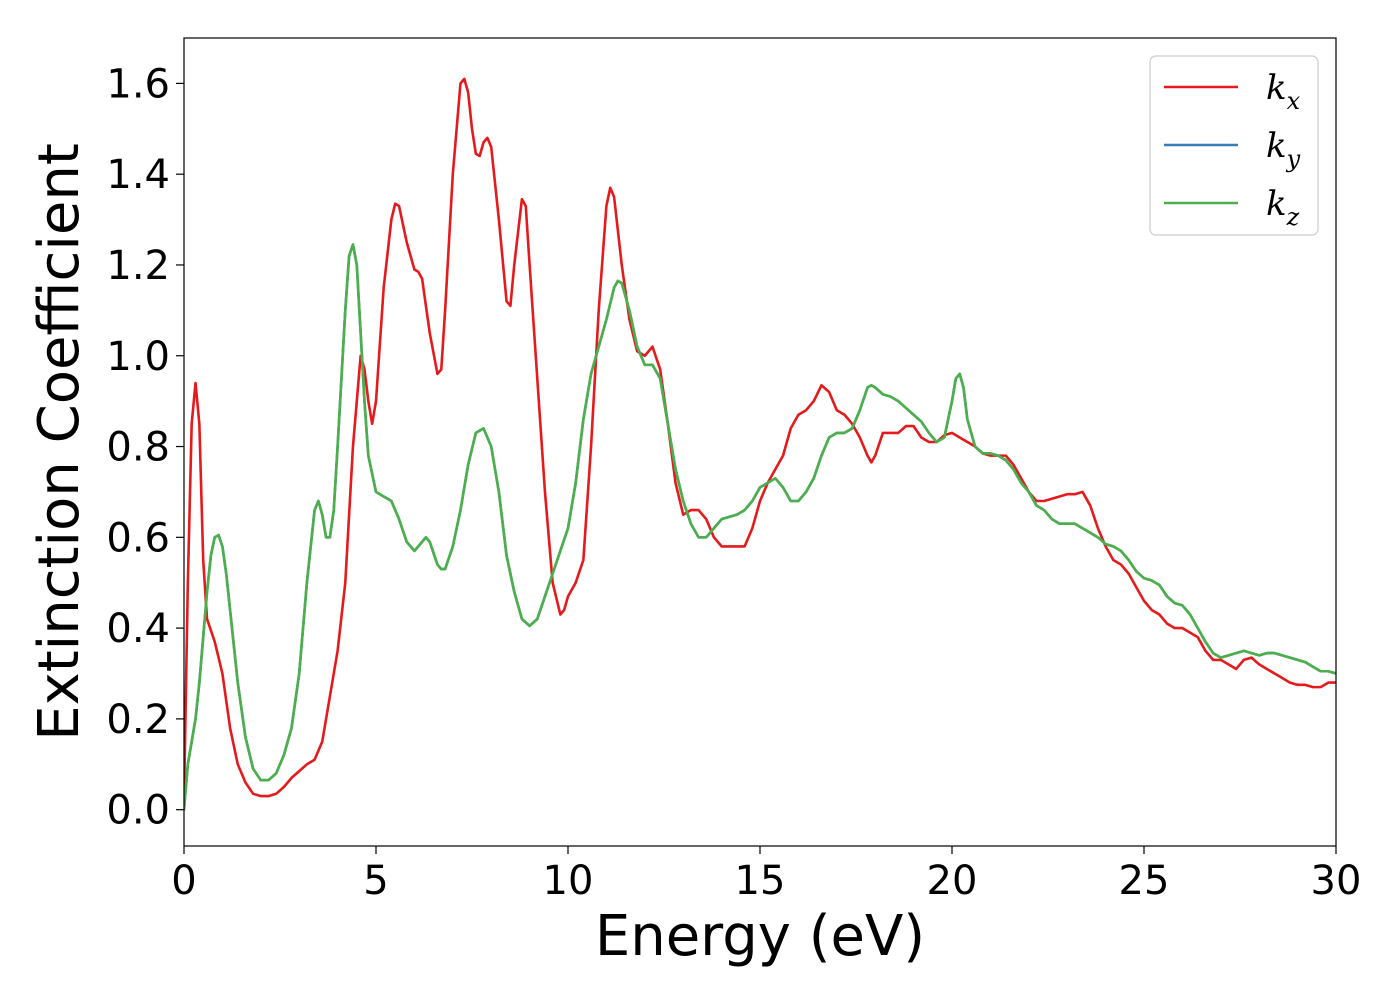 The image size is (1400, 1000). What do you see at coordinates (760, 936) in the screenshot?
I see `x-axis-label: Energy (eV)` at bounding box center [760, 936].